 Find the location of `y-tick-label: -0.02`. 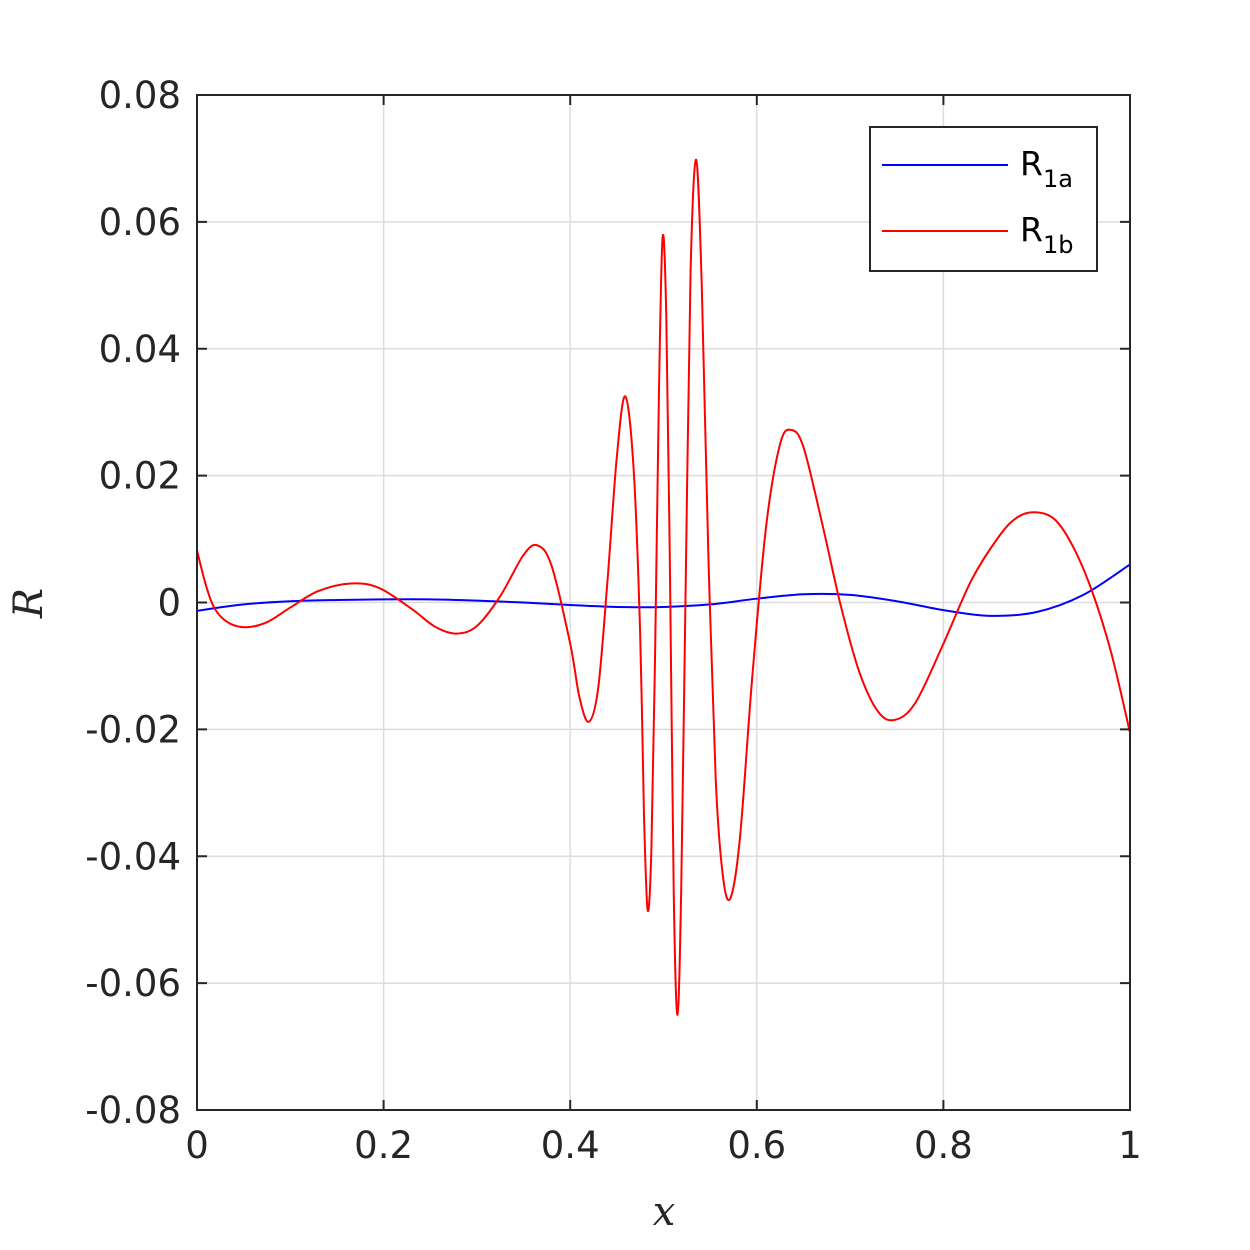

y-tick-label: -0.02 is located at coordinates (133, 729).